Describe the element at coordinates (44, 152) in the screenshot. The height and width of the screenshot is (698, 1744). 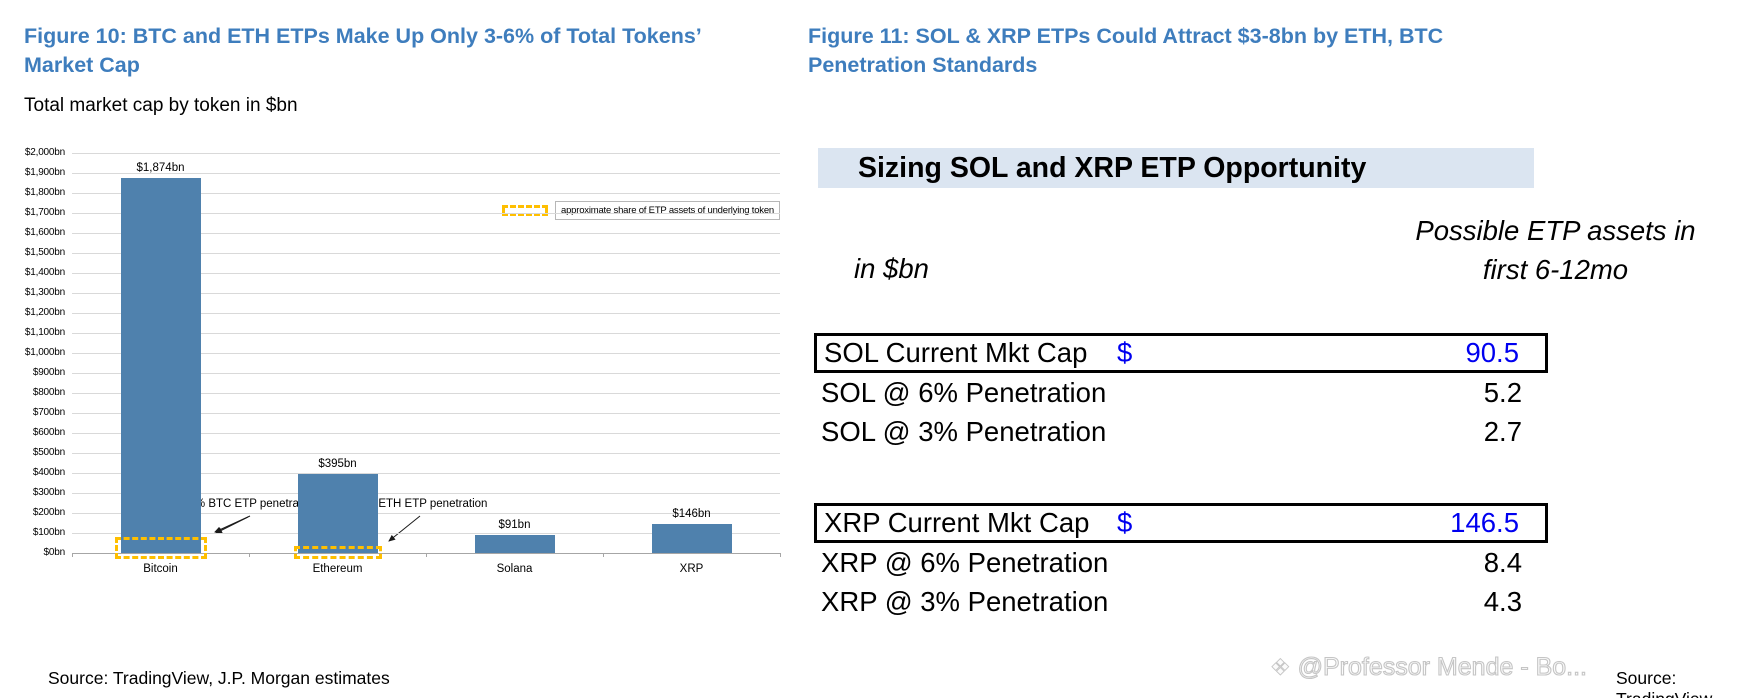
I see `y-axis-tick-label: $2,000bn` at that location.